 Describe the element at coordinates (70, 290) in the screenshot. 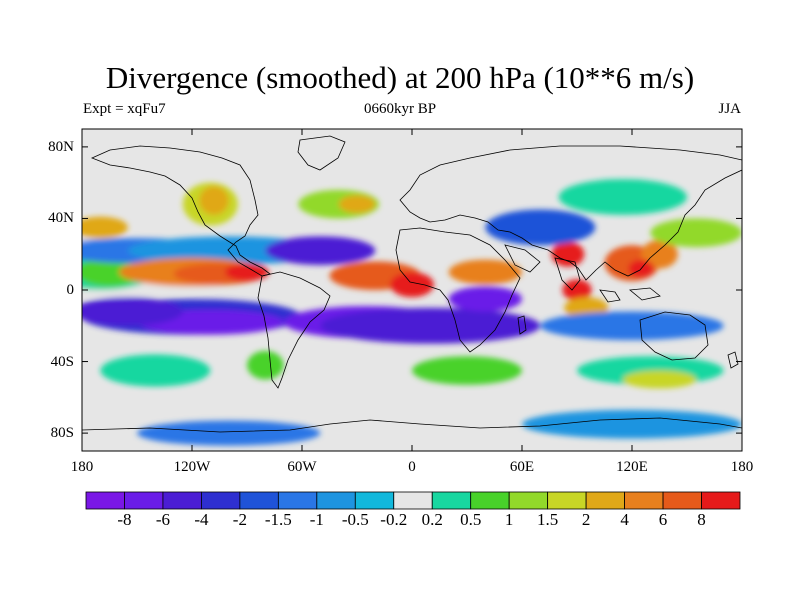

I see `lat-label-2: 0` at that location.